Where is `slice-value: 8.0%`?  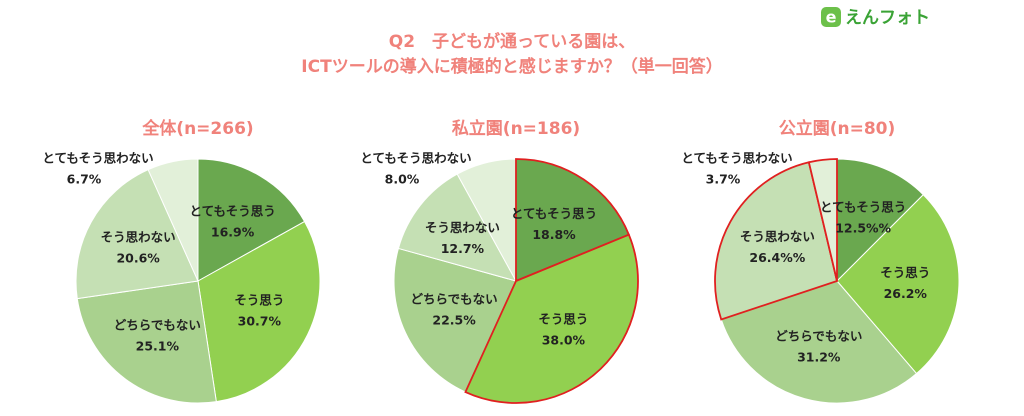 slice-value: 8.0% is located at coordinates (402, 179).